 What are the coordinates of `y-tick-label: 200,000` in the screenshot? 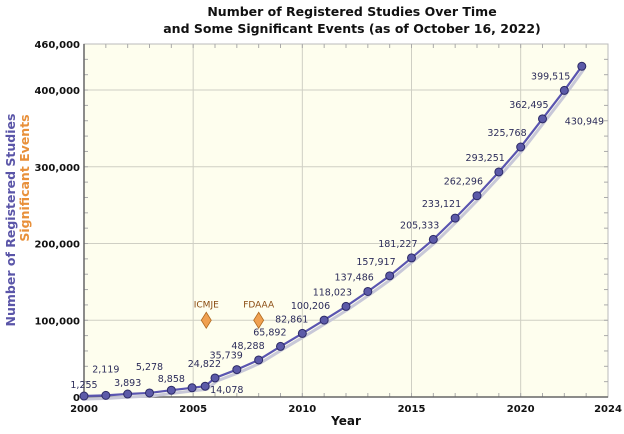 It's located at (57, 245).